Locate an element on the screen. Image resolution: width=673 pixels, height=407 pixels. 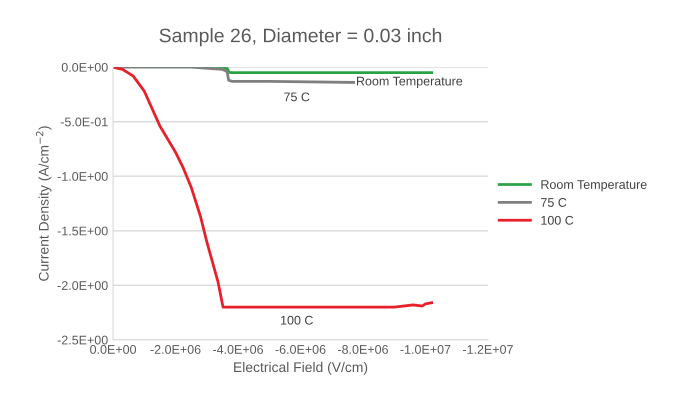
x-tick-label: -1.0E+07 is located at coordinates (425, 349).